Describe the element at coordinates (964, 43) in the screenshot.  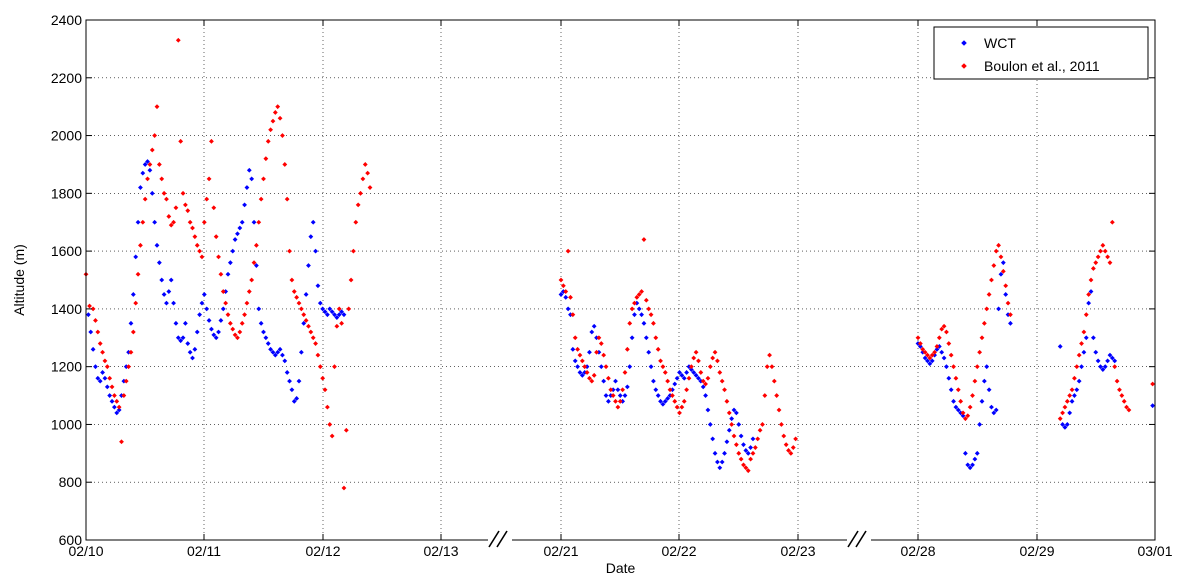
I see `legend-marker-symbol` at that location.